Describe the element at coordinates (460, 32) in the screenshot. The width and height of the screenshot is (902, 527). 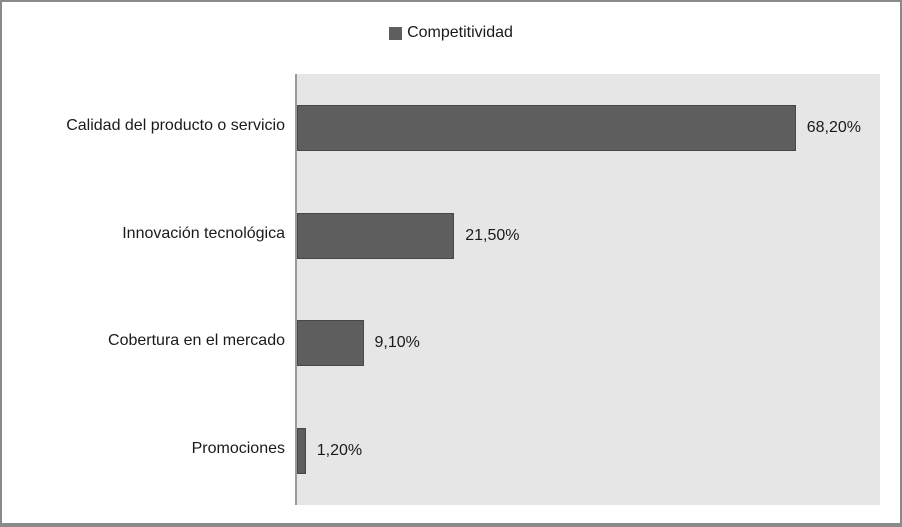
I see `legend-label: Competitividad` at that location.